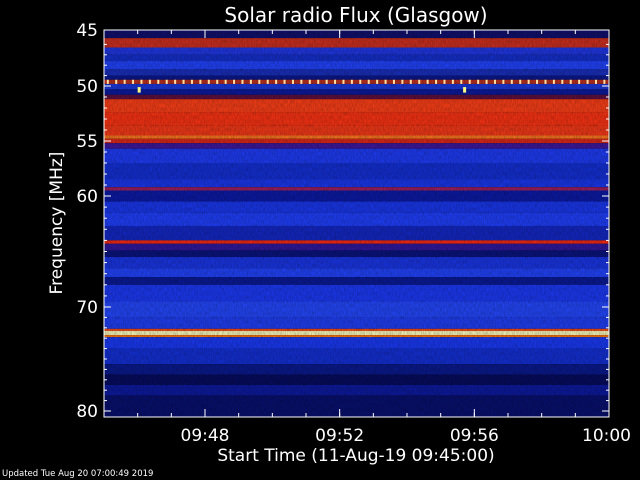 This screenshot has height=480, width=640. What do you see at coordinates (87, 412) in the screenshot?
I see `y-tick-label: 80` at bounding box center [87, 412].